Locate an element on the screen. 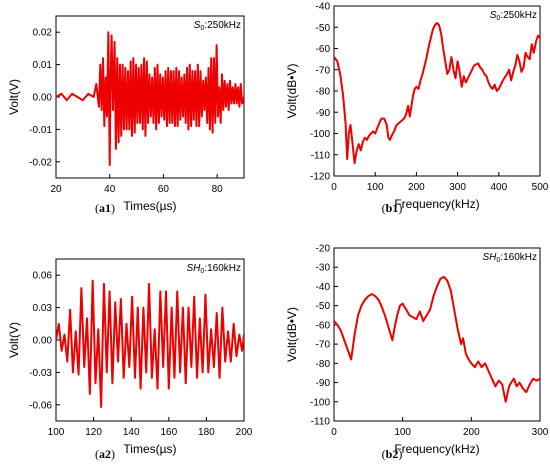 The image size is (550, 475). y-tick-label: -0.01 is located at coordinates (40, 130).